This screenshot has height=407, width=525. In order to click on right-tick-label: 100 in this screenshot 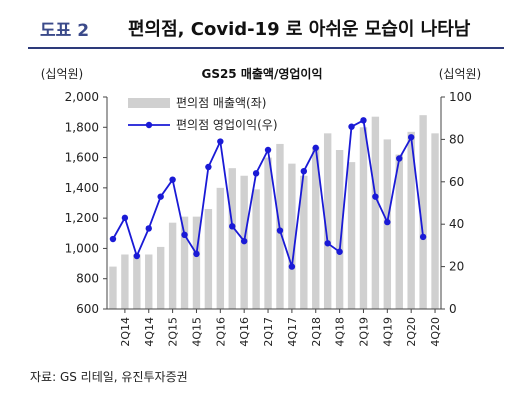, I will do `click(460, 97)`.